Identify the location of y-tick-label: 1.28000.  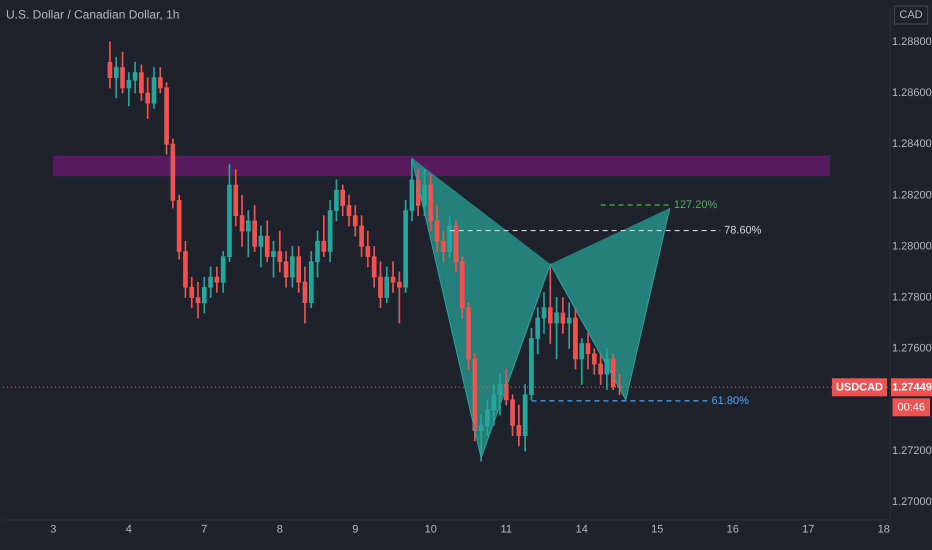
(912, 246).